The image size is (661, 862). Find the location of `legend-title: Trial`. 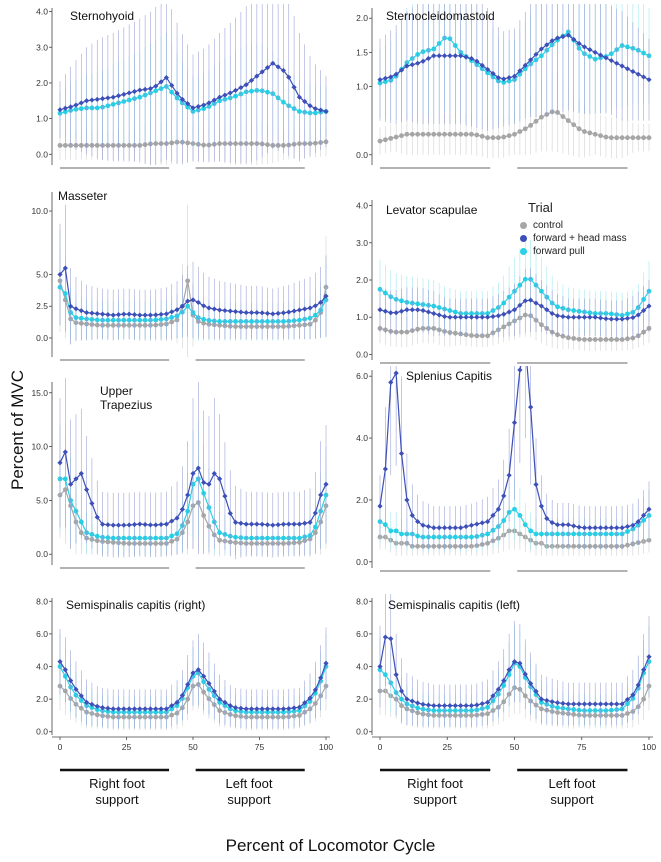

legend-title: Trial is located at coordinates (540, 207).